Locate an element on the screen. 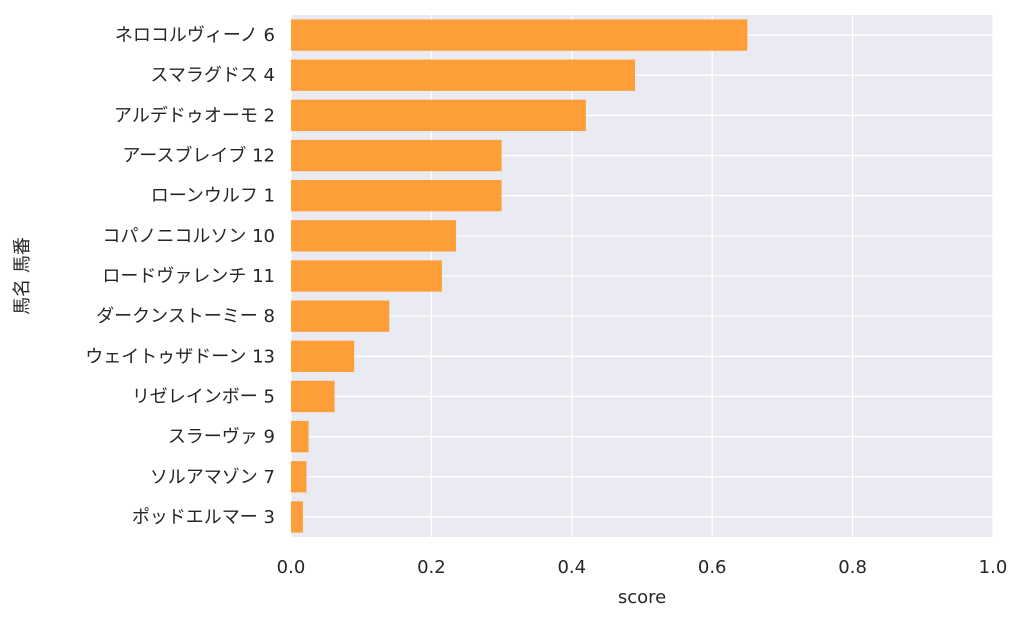 The width and height of the screenshot is (1024, 624). y-tick-label: ネロコルヴィーノ 6 is located at coordinates (195, 35).